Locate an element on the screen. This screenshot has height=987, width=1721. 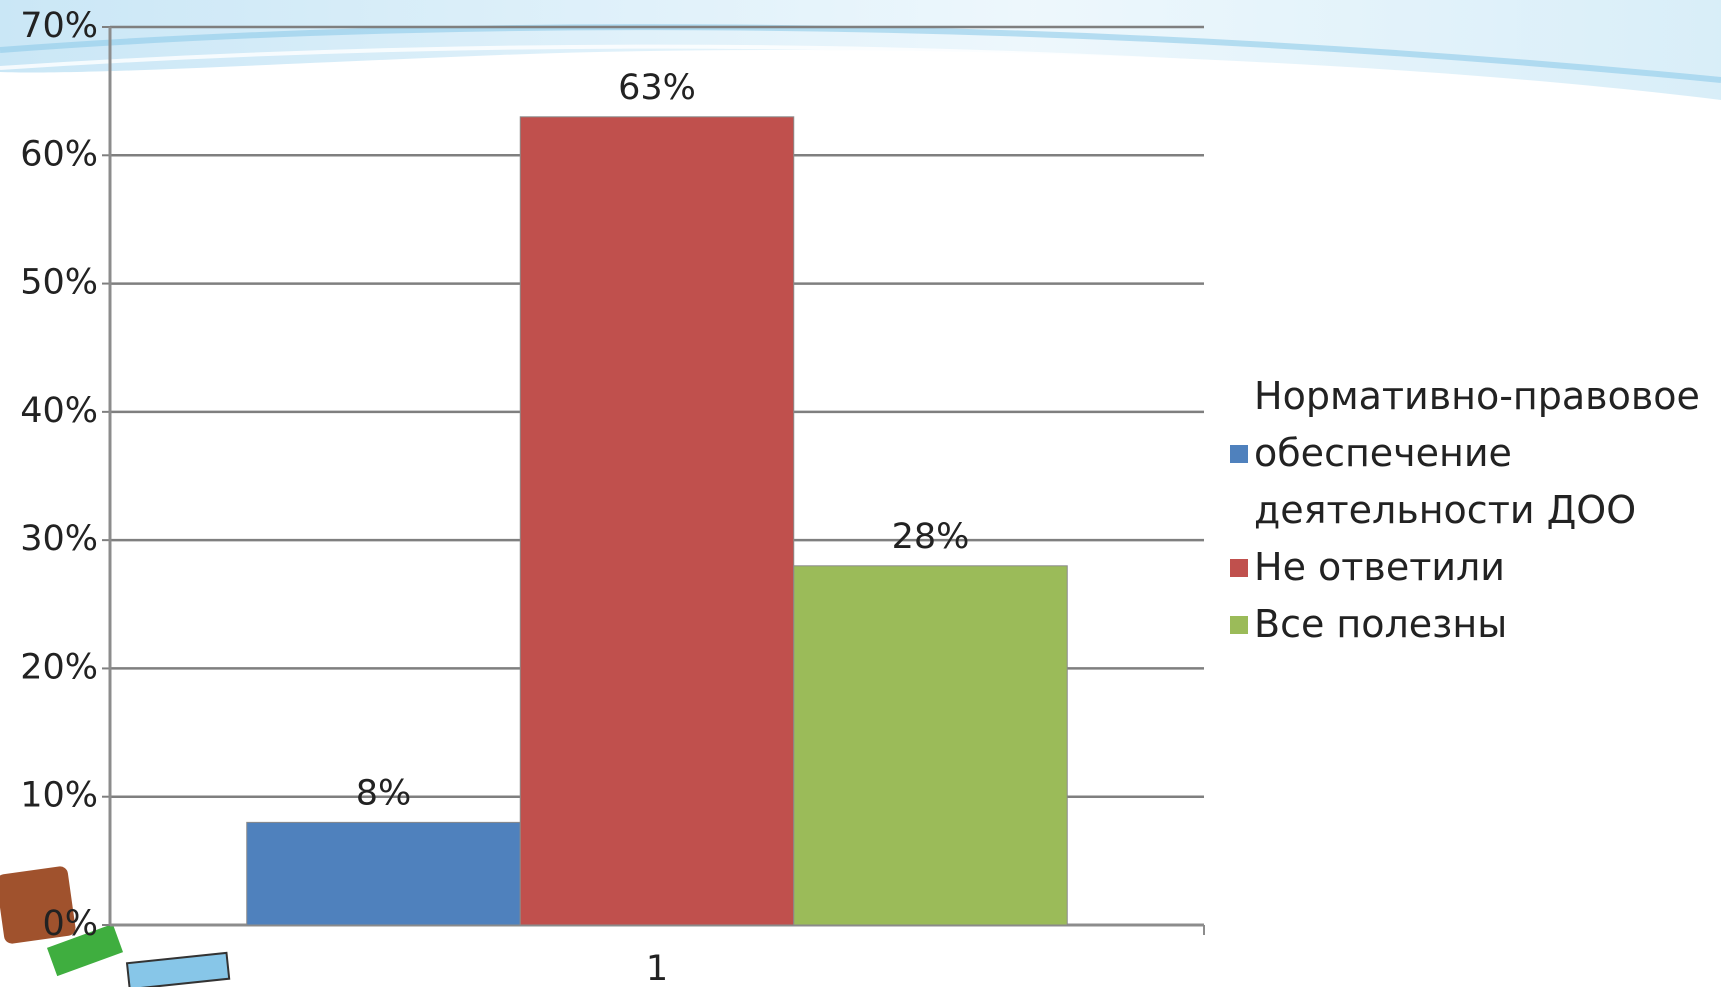
y-tick-label: 60% is located at coordinates (59, 154).